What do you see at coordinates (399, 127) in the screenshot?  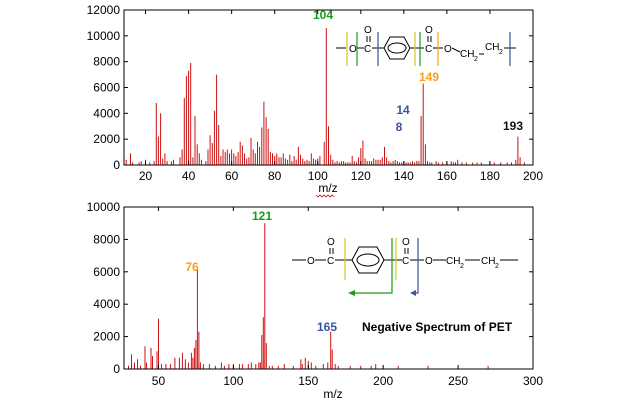 I see `peak-label: 8` at bounding box center [399, 127].